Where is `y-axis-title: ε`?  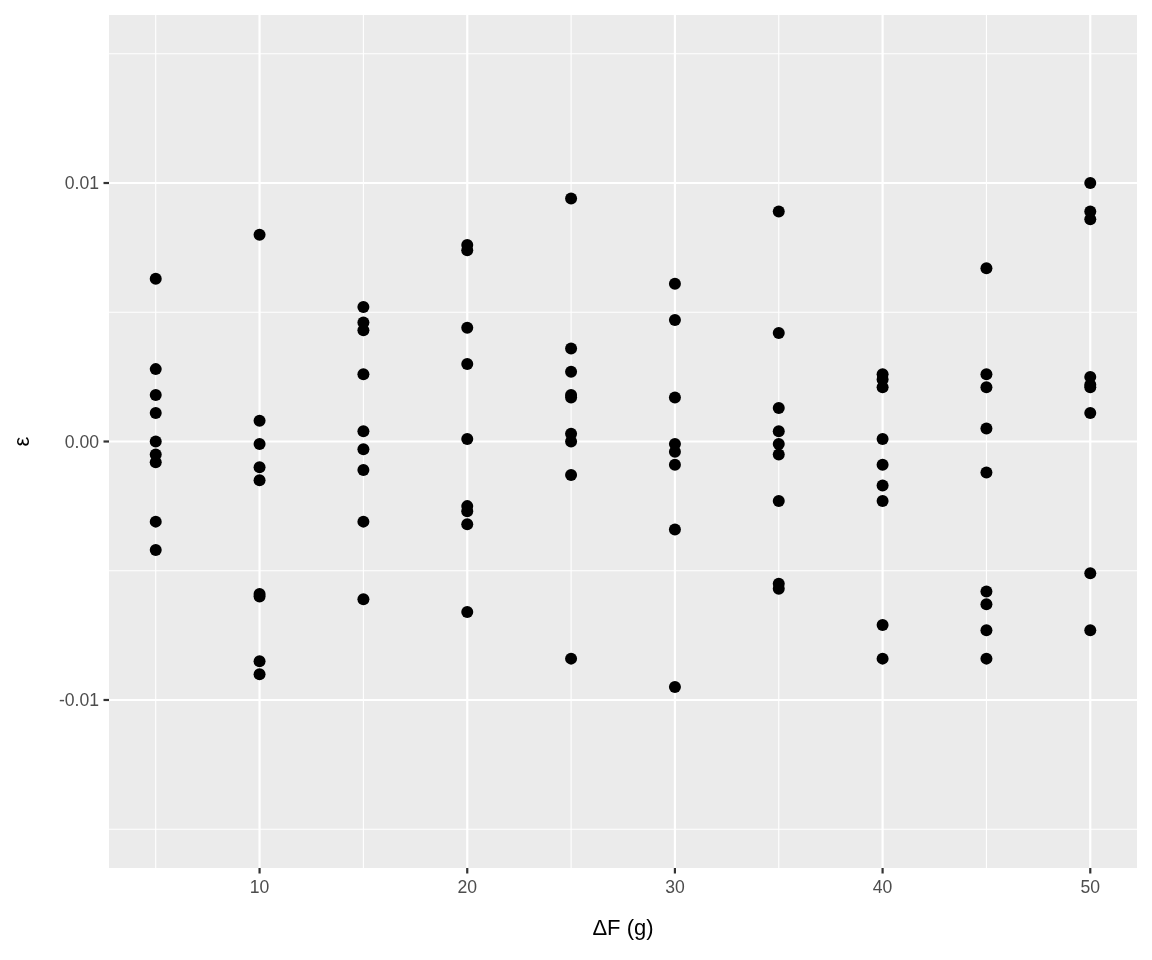
y-axis-title: ε is located at coordinates (21, 441).